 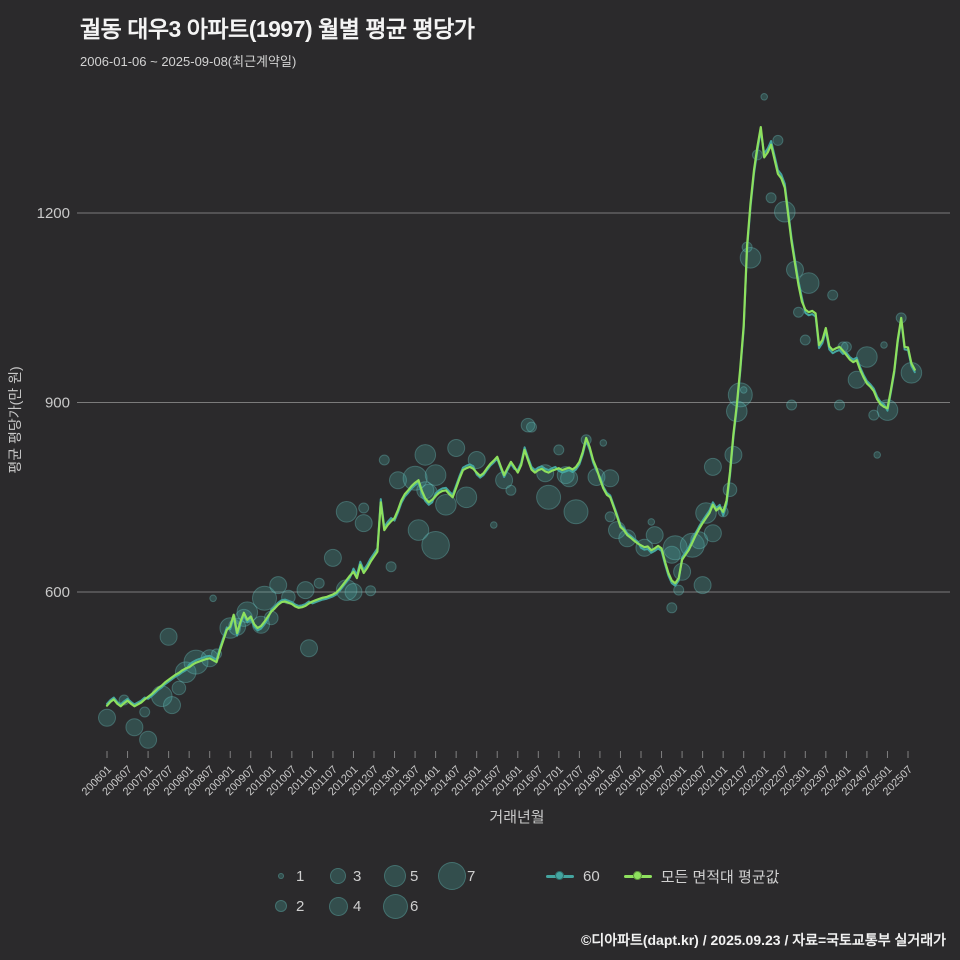 What do you see at coordinates (720, 877) in the screenshot?
I see `series-average-label: 모든 면적대 평균값` at bounding box center [720, 877].